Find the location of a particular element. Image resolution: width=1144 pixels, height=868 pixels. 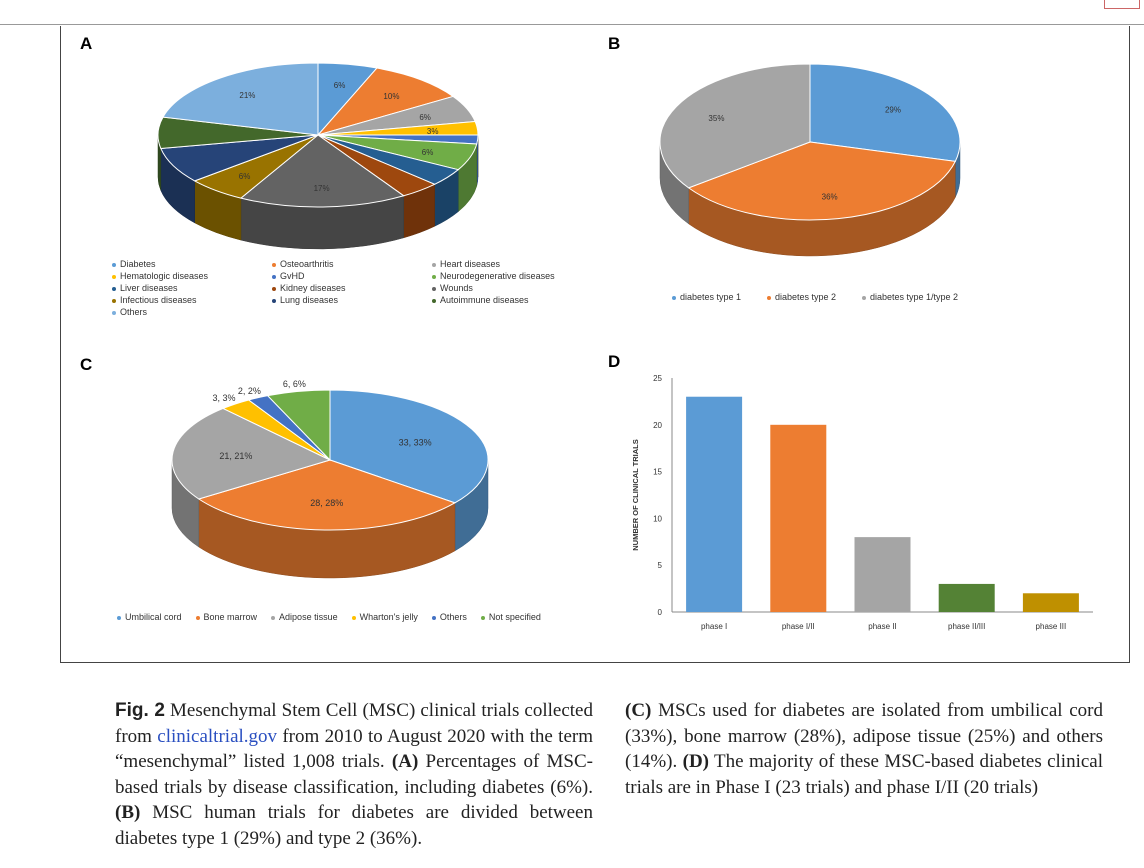

legend-item: Diabetes is located at coordinates (192, 264).